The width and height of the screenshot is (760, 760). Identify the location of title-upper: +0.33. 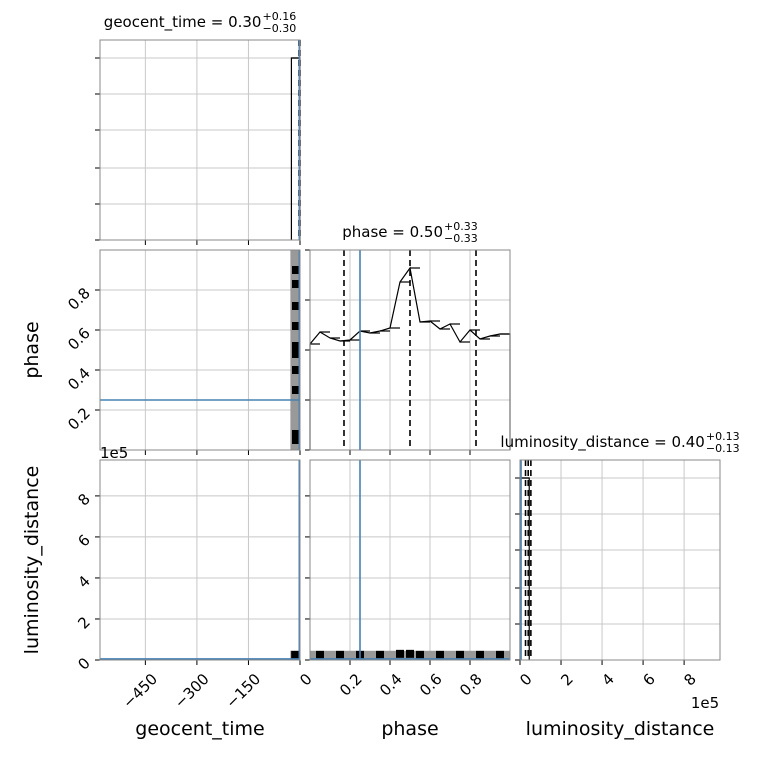
(461, 226).